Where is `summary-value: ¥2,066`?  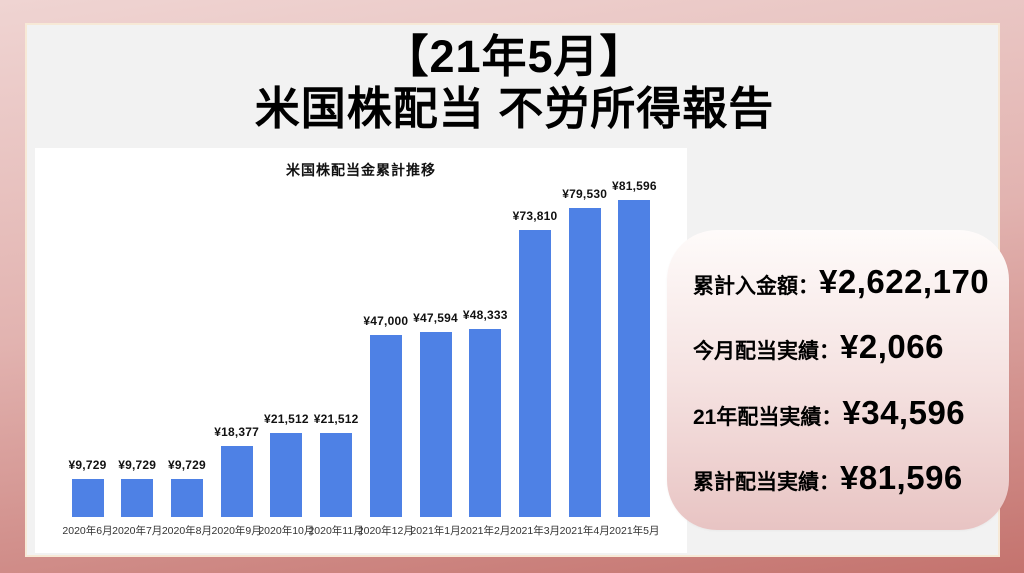 summary-value: ¥2,066 is located at coordinates (892, 347).